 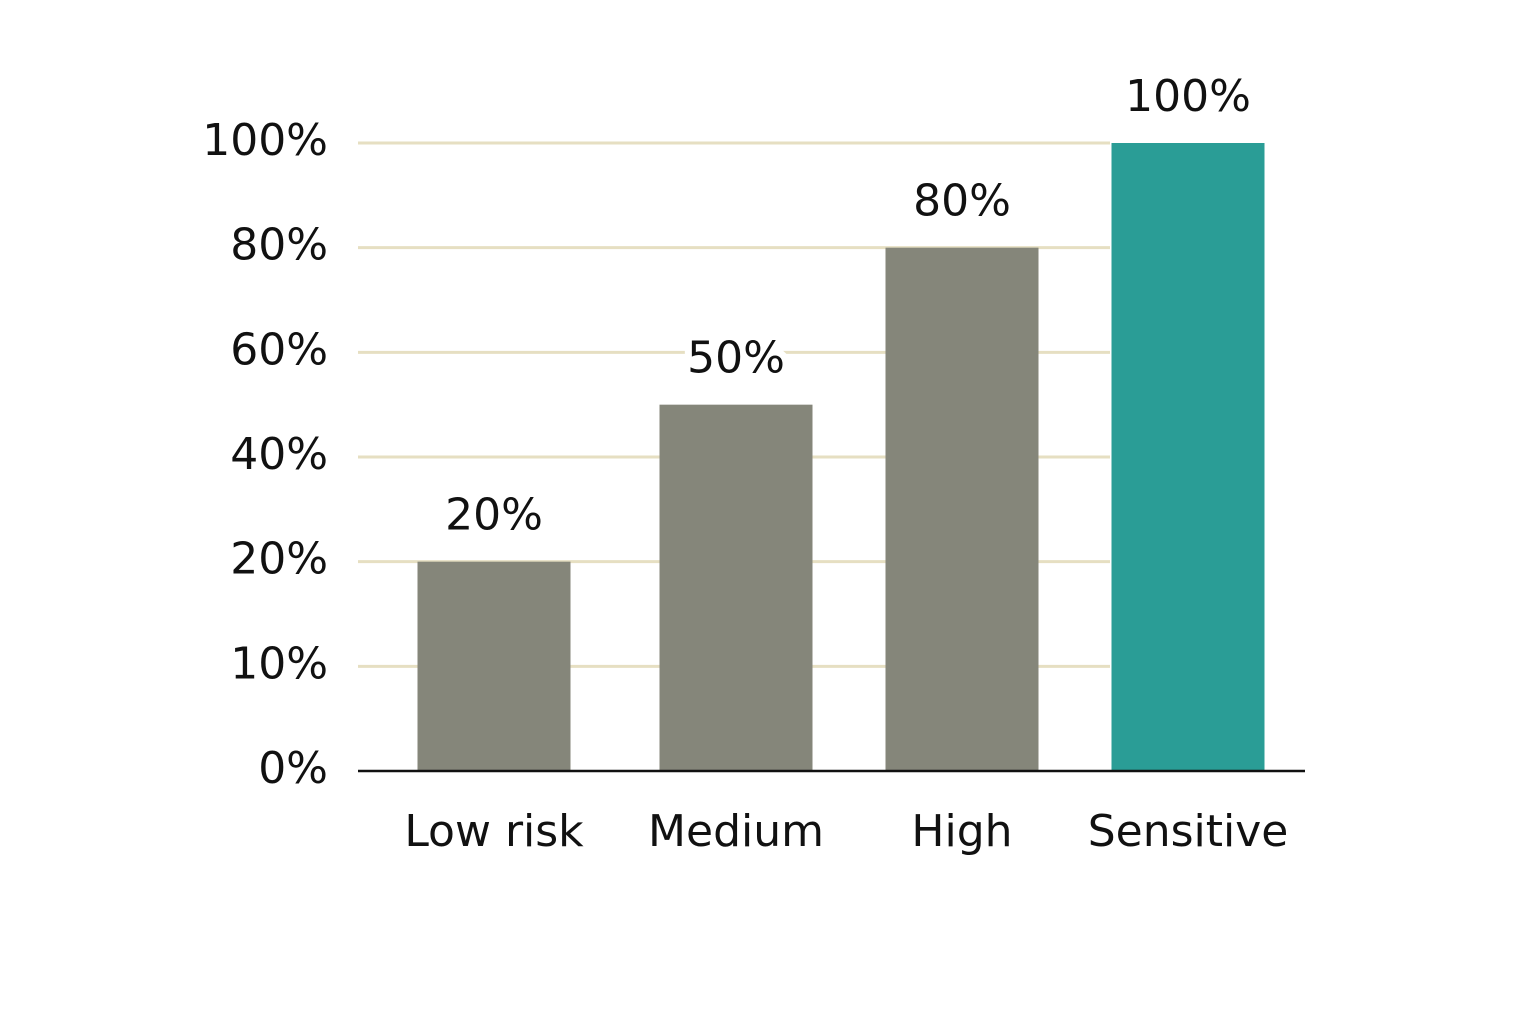 What do you see at coordinates (494, 831) in the screenshot?
I see `x-tick-label: Low risk` at bounding box center [494, 831].